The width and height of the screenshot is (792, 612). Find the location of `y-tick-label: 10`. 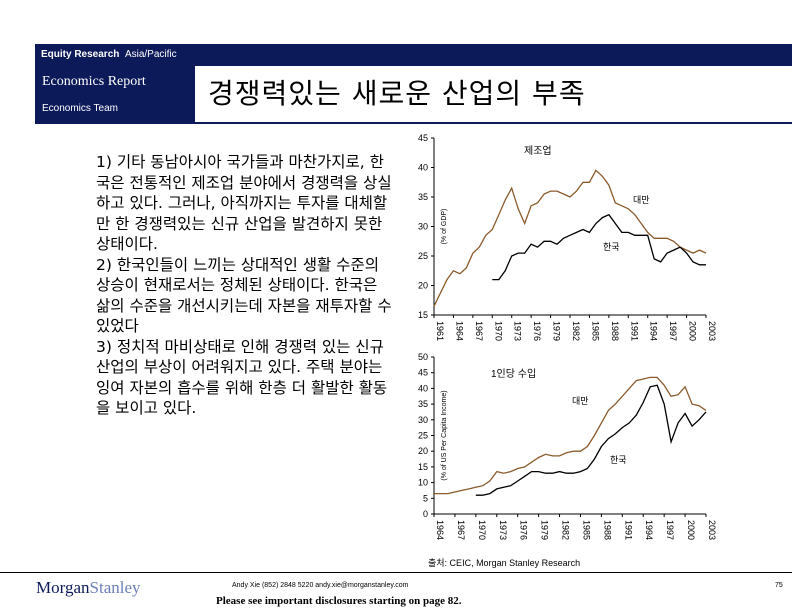

y-tick-label: 10 is located at coordinates (423, 483).